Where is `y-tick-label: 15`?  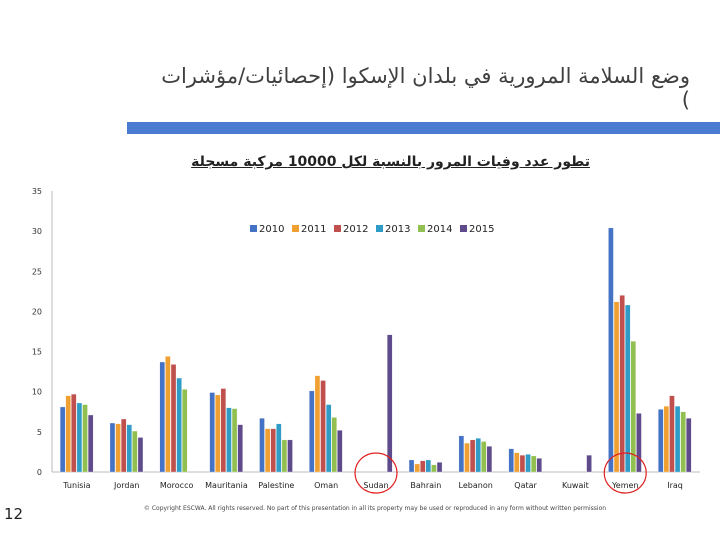
y-tick-label: 15 is located at coordinates (37, 352).